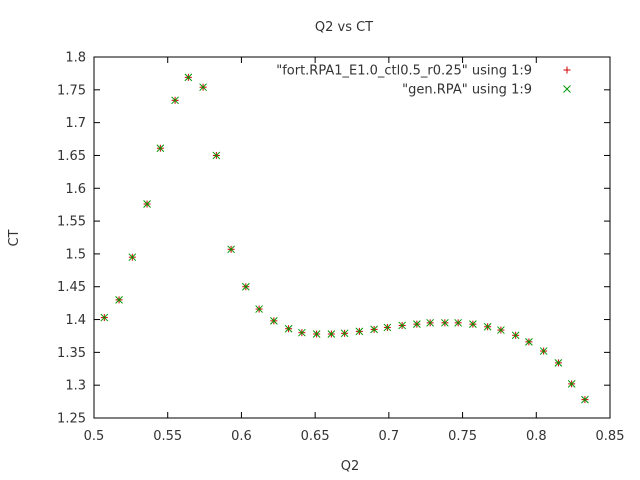 Image resolution: width=640 pixels, height=480 pixels. What do you see at coordinates (94, 436) in the screenshot?
I see `x-tick-label: 0.5` at bounding box center [94, 436].